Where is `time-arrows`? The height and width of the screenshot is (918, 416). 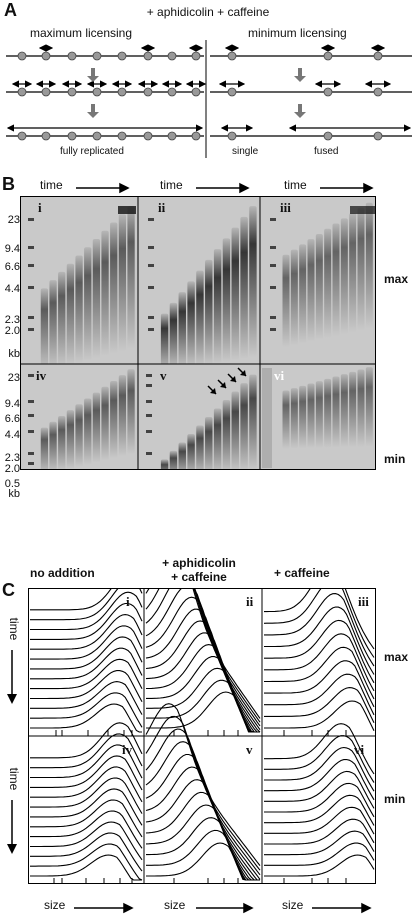
time-arrows is located at coordinates (225, 188).